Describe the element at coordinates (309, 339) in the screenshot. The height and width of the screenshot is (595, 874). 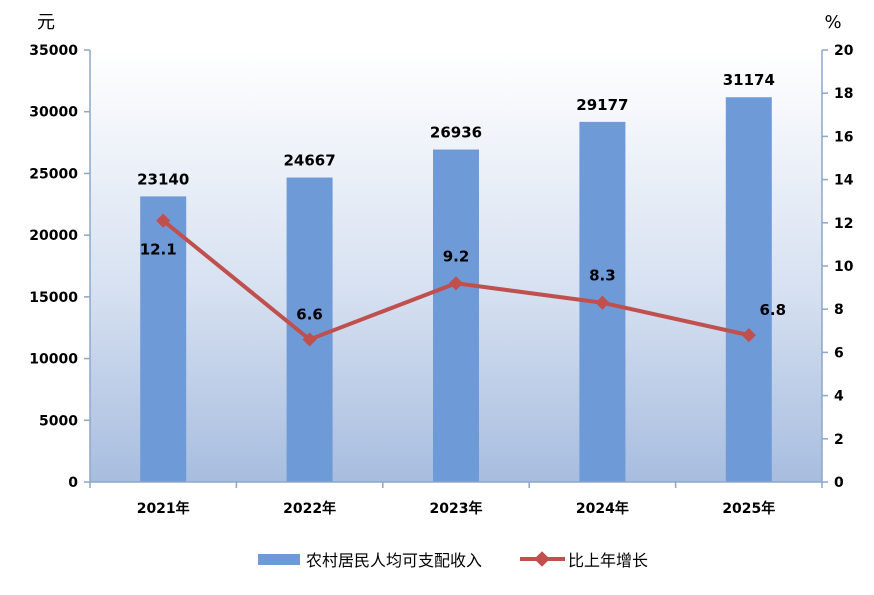
I see `growth-marker-2022年` at that location.